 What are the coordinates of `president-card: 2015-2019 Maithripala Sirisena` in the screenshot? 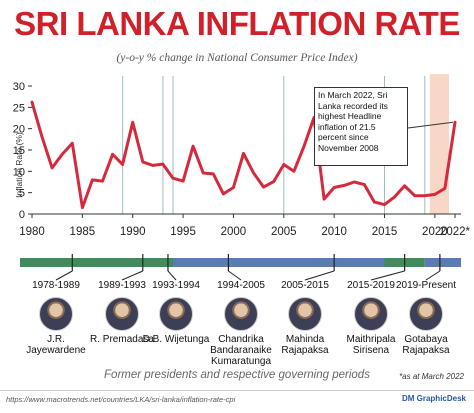 It's located at (371, 318).